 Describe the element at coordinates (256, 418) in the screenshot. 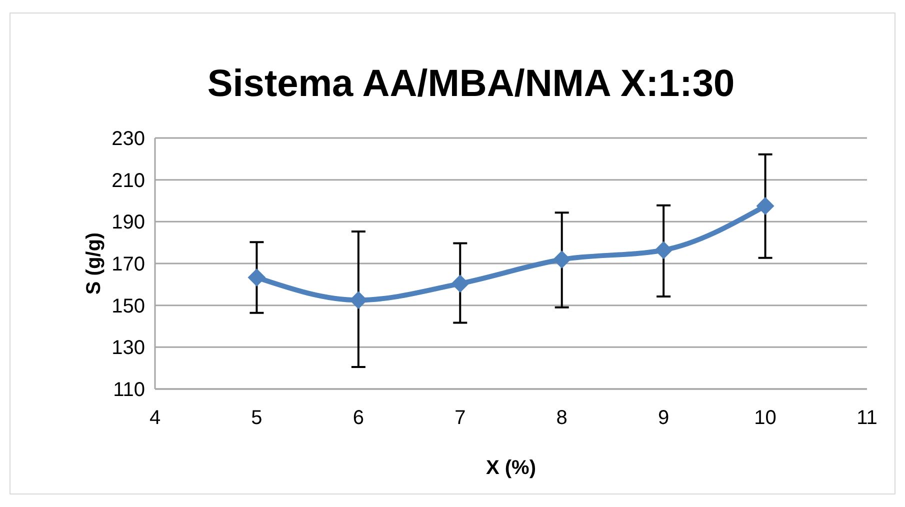

I see `x-tick-label: 5` at that location.